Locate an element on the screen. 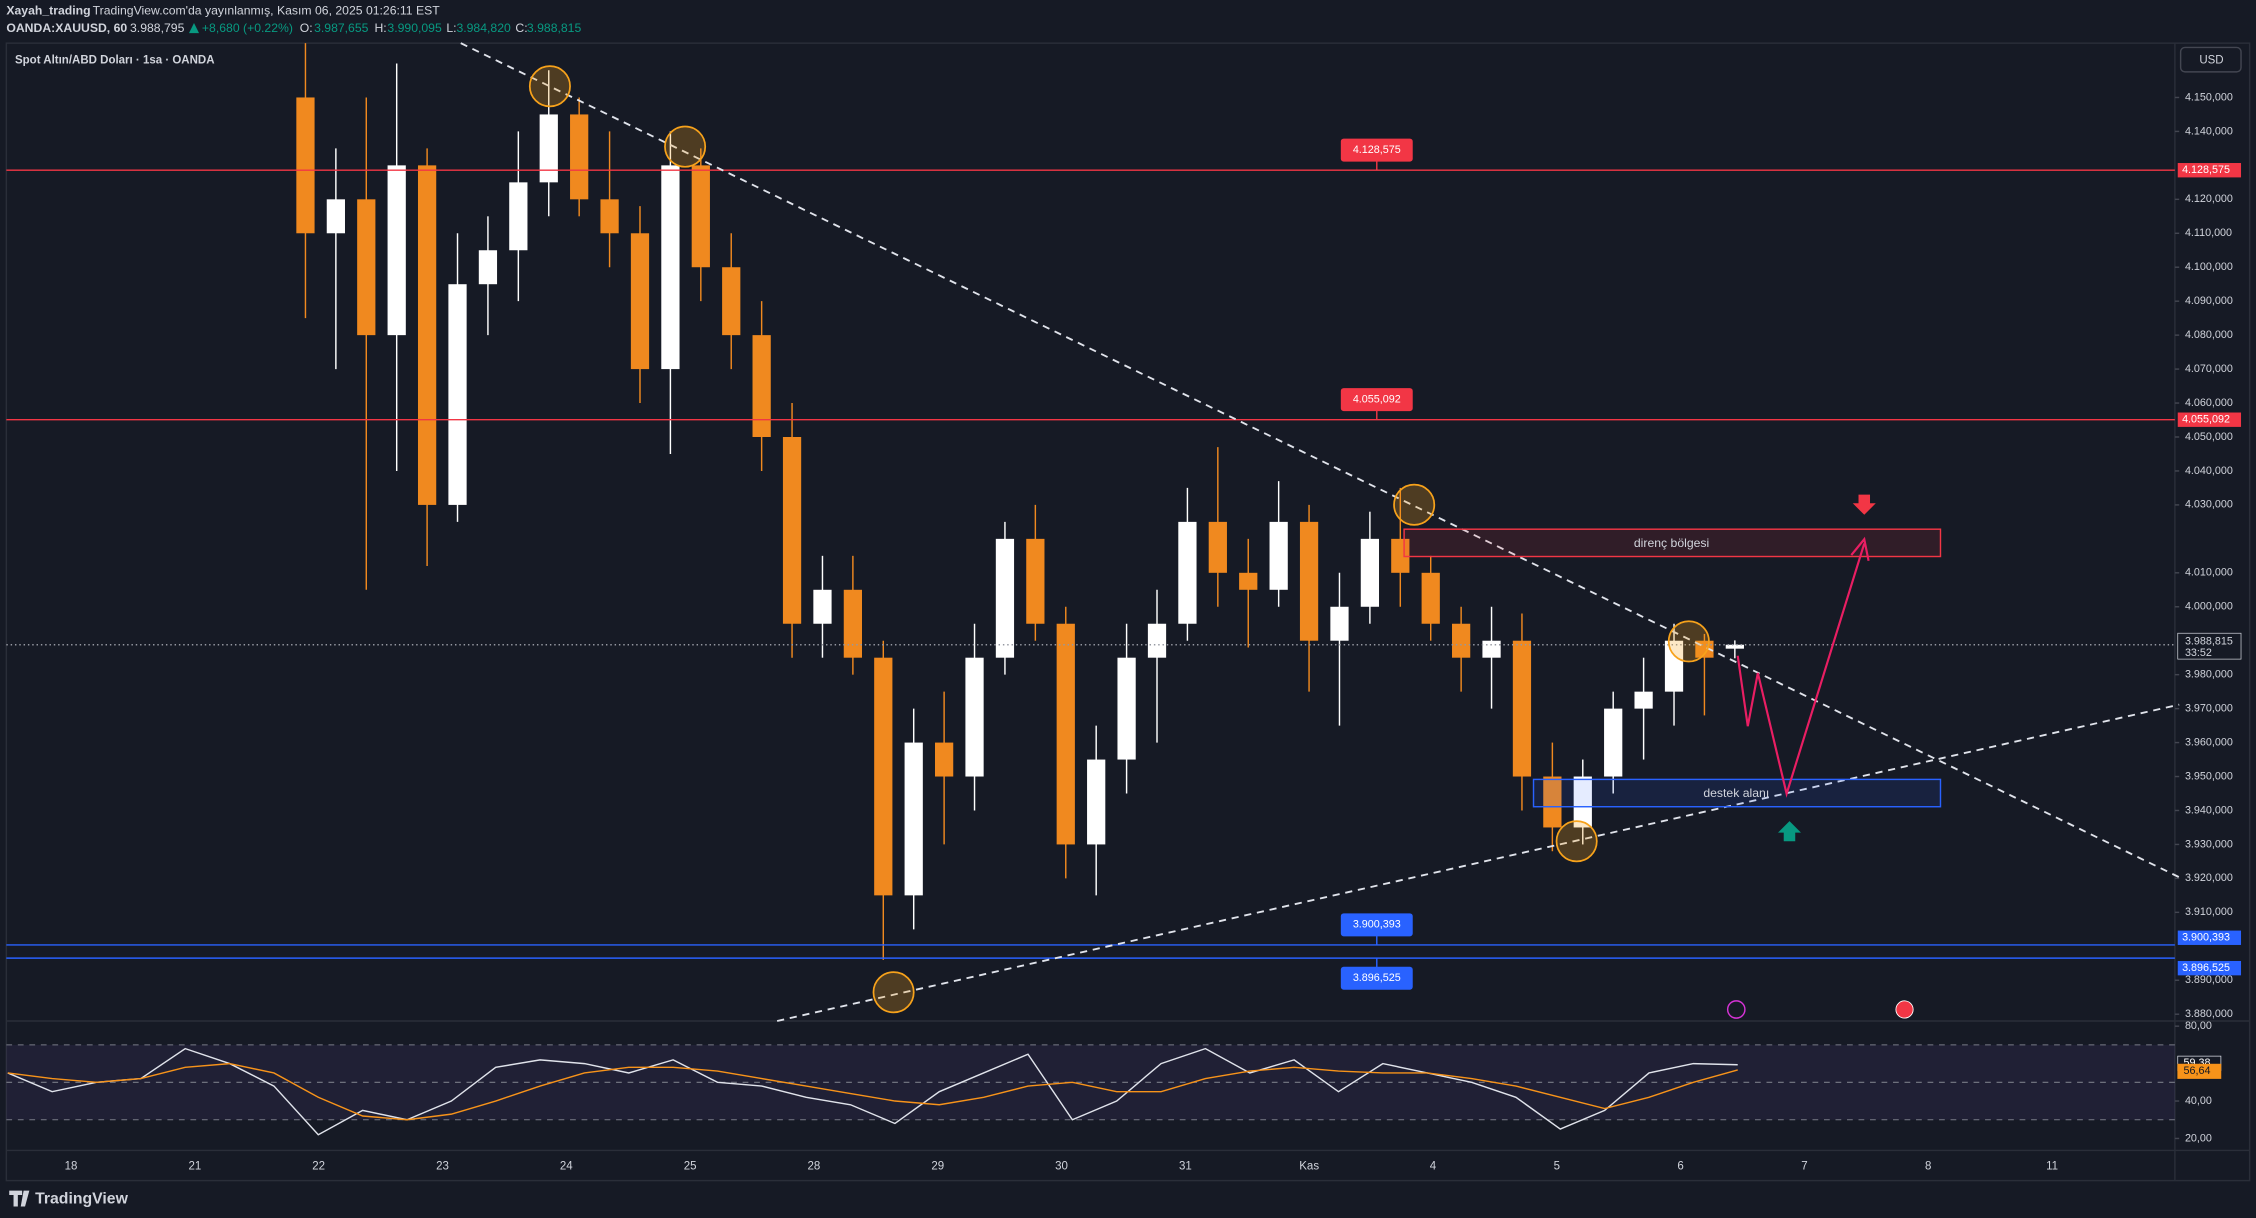  x-tick-label: 28 is located at coordinates (814, 1166).